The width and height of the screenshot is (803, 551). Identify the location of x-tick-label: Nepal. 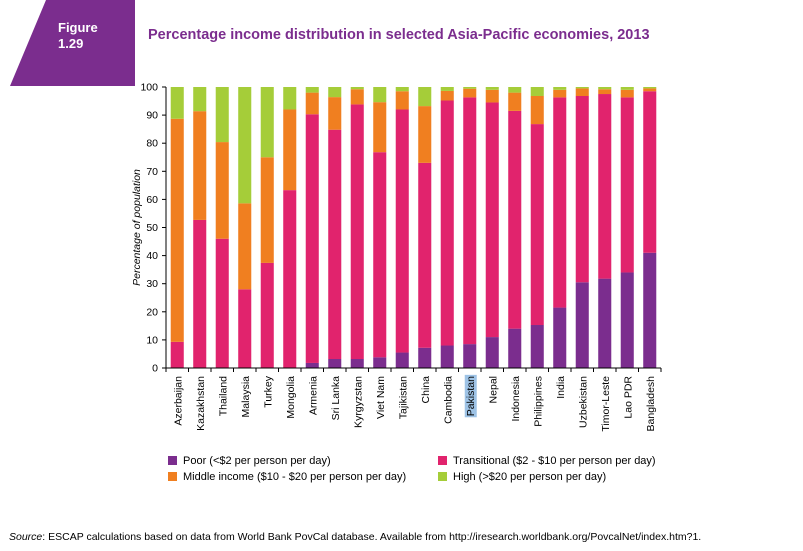
(493, 389).